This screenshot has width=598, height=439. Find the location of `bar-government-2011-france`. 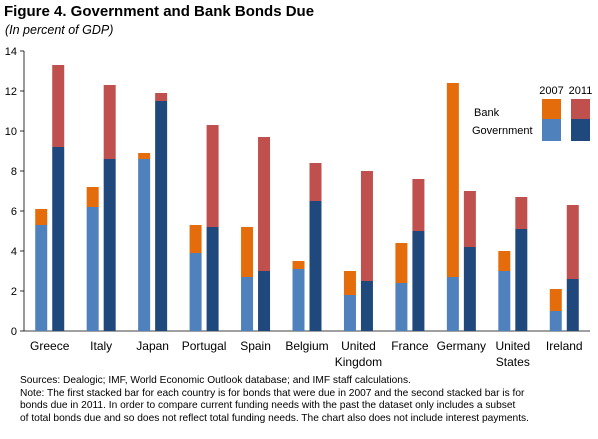

bar-government-2011-france is located at coordinates (418, 281).